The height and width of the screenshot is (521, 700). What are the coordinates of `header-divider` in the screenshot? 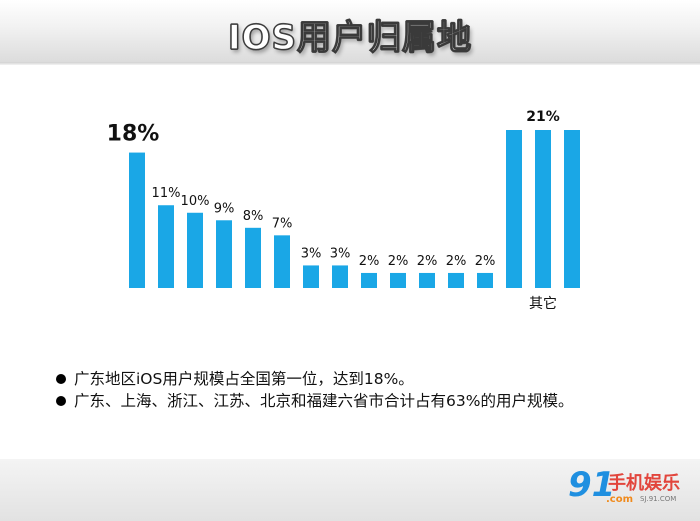 It's located at (350, 63).